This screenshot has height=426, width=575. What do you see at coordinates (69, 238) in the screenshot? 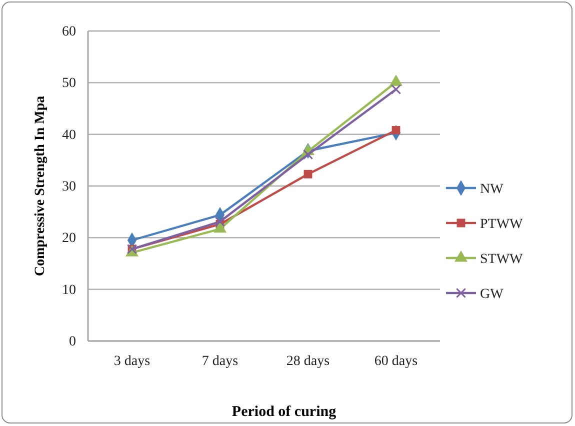
I see `y-tick-label: 20` at bounding box center [69, 238].